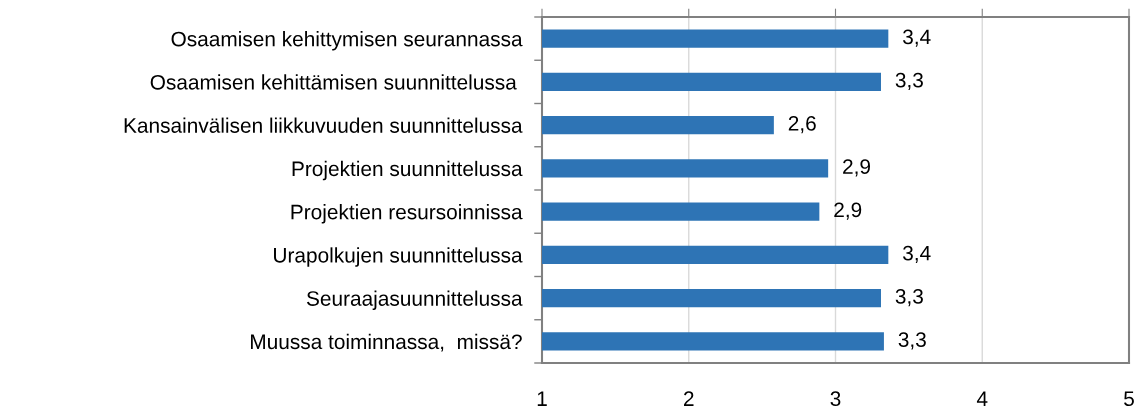 This screenshot has height=407, width=1148. Describe the element at coordinates (398, 257) in the screenshot. I see `y-tick-label: Urapolkujen suunnittelussa` at that location.